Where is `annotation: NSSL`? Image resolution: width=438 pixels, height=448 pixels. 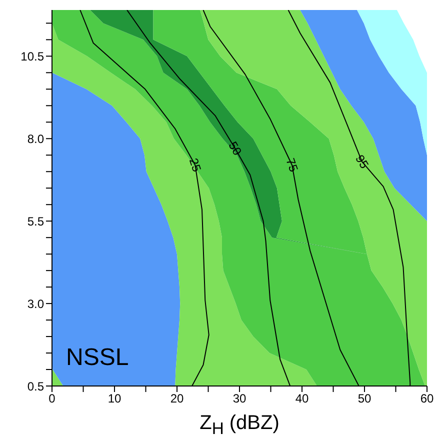
annotation: NSSL is located at coordinates (97, 358).